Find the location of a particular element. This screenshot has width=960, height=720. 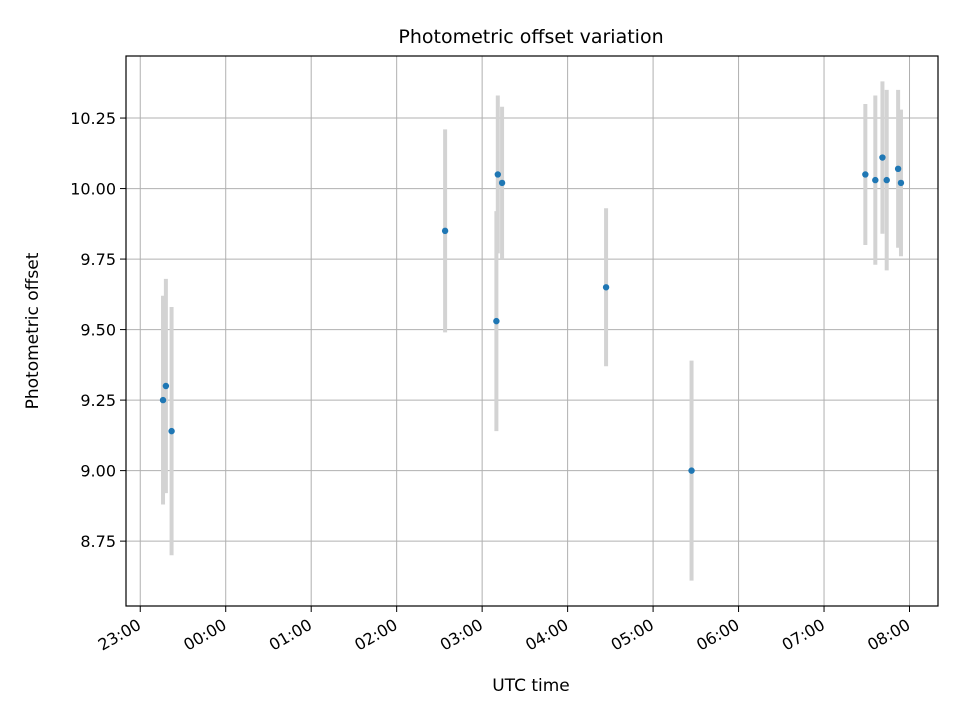

chart-title: Photometric offset variation is located at coordinates (530, 37).